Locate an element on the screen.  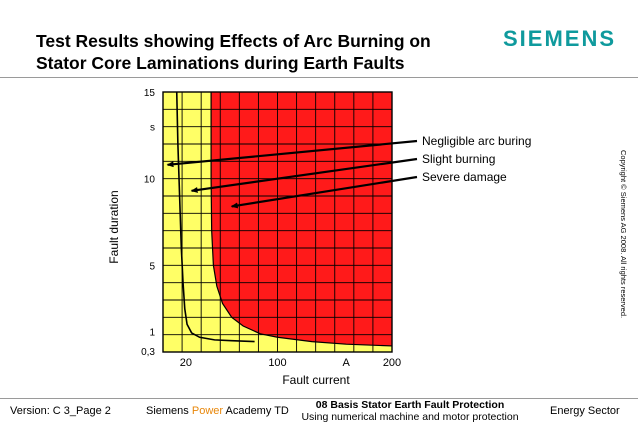
footer-academy: Siemens Power Academy TD is located at coordinates (217, 411).